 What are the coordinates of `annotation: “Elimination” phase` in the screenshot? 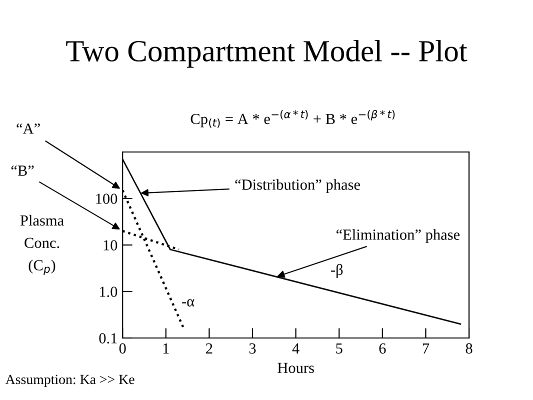 It's located at (398, 236).